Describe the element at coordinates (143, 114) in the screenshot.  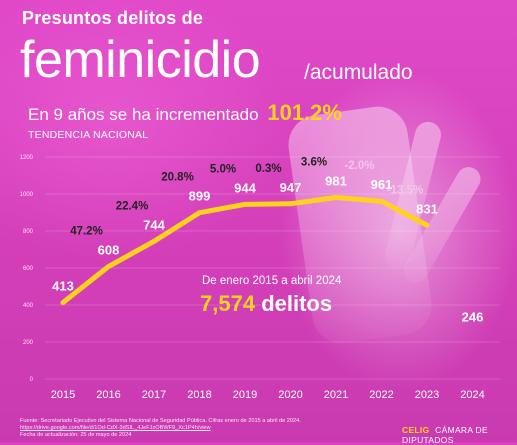
I see `headline-text: En 9 años se ha incrementado` at that location.